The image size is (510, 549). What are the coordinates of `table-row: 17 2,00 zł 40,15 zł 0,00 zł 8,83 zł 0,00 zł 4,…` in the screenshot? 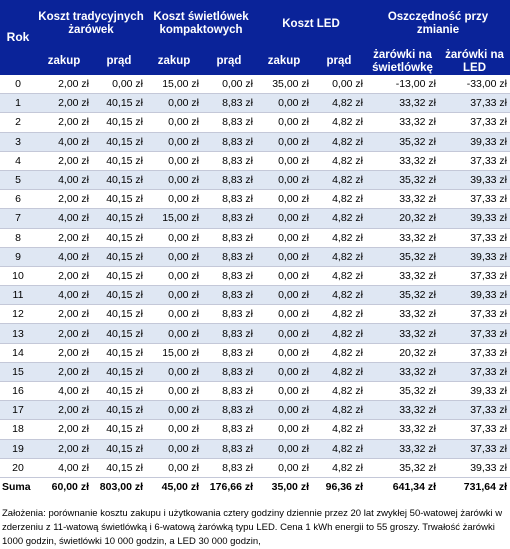 It's located at (255, 410).